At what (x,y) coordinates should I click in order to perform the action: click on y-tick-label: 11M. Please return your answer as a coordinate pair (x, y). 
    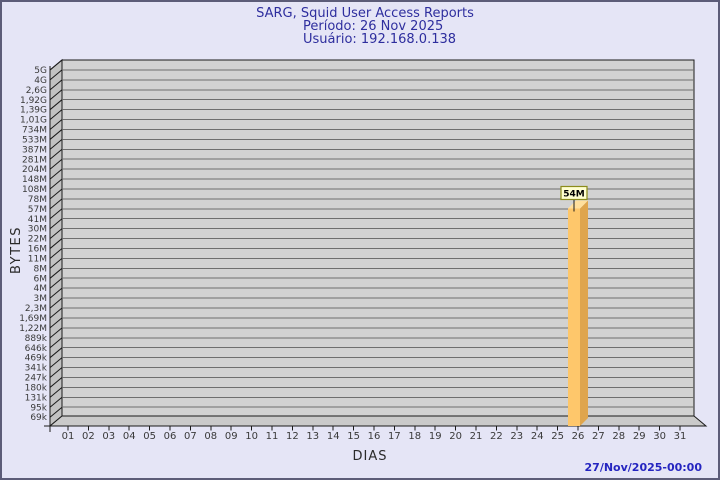
    Looking at the image, I should click on (37, 259).